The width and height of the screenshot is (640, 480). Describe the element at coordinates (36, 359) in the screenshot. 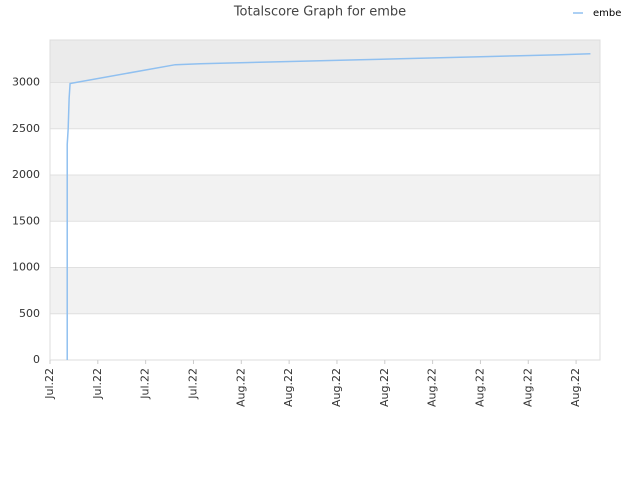

I see `y-tick-label: 0` at that location.